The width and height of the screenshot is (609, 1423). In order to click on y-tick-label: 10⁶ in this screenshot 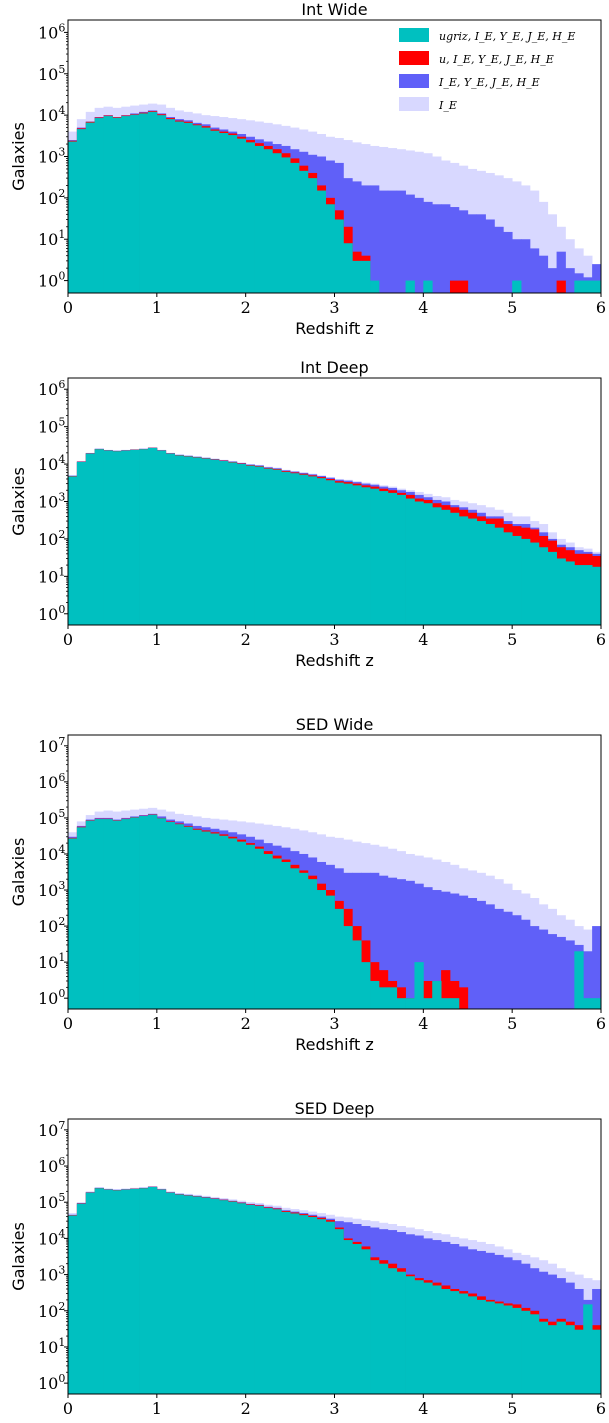, I will do `click(51, 1165)`.